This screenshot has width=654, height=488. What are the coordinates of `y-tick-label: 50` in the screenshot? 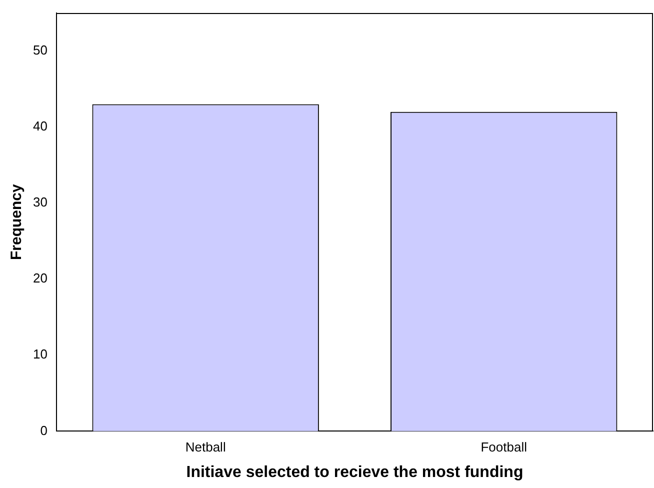 It's located at (40, 50).